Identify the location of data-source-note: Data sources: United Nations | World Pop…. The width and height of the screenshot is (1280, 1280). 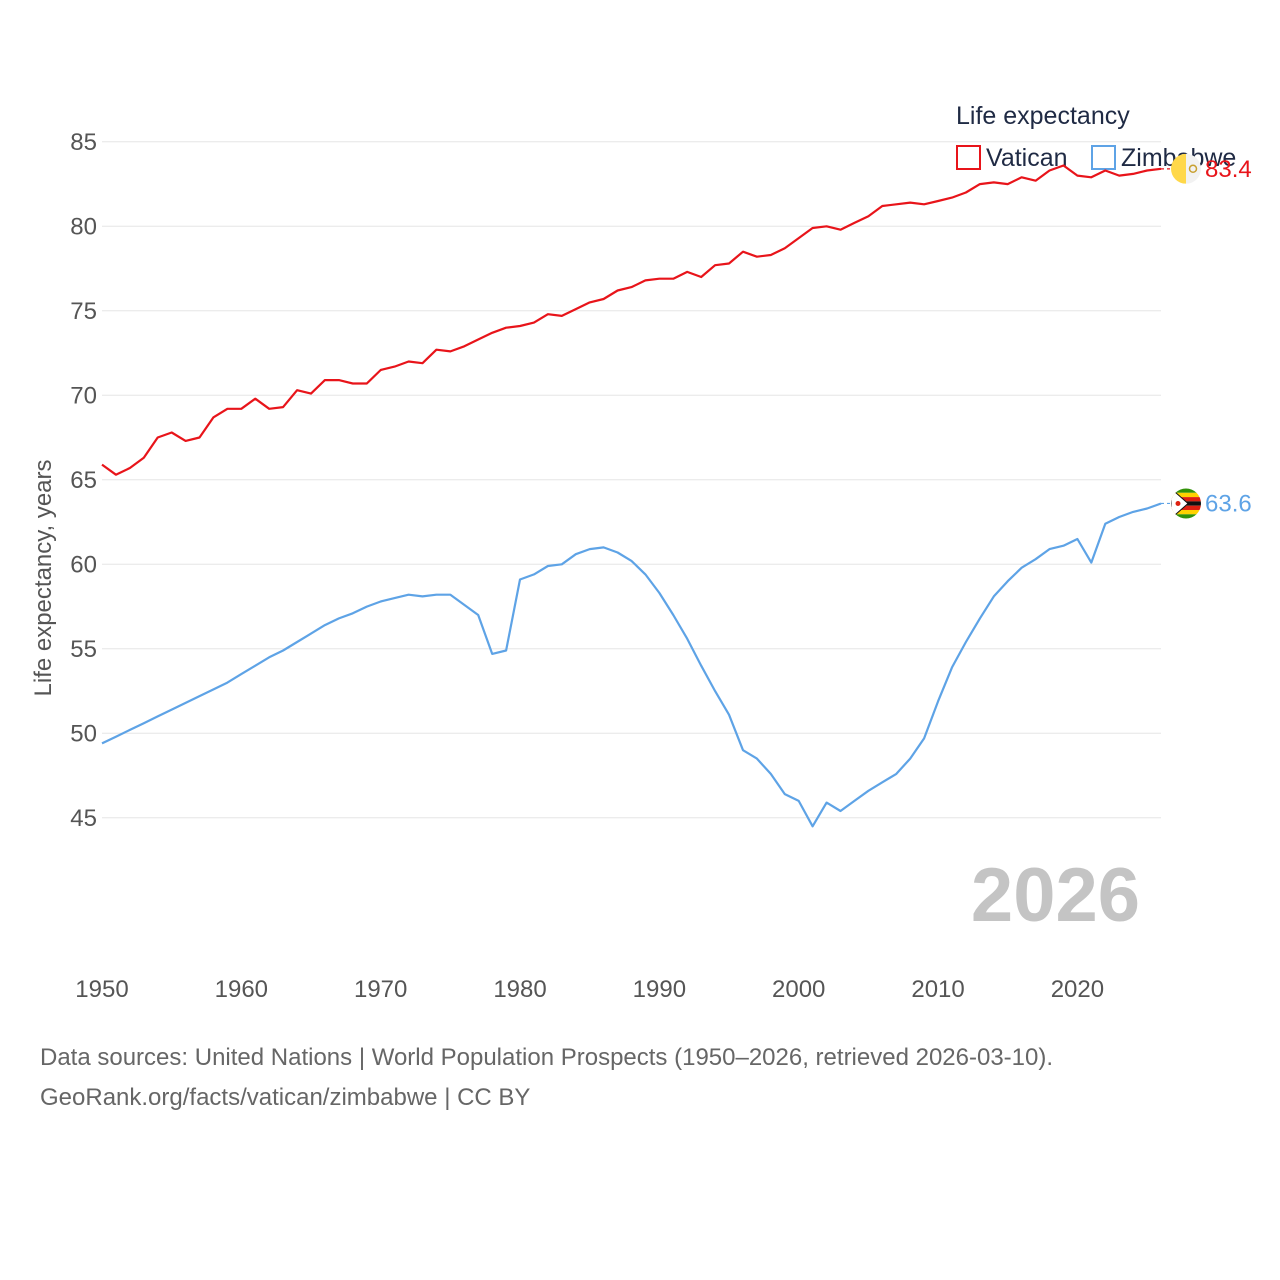
(547, 1057).